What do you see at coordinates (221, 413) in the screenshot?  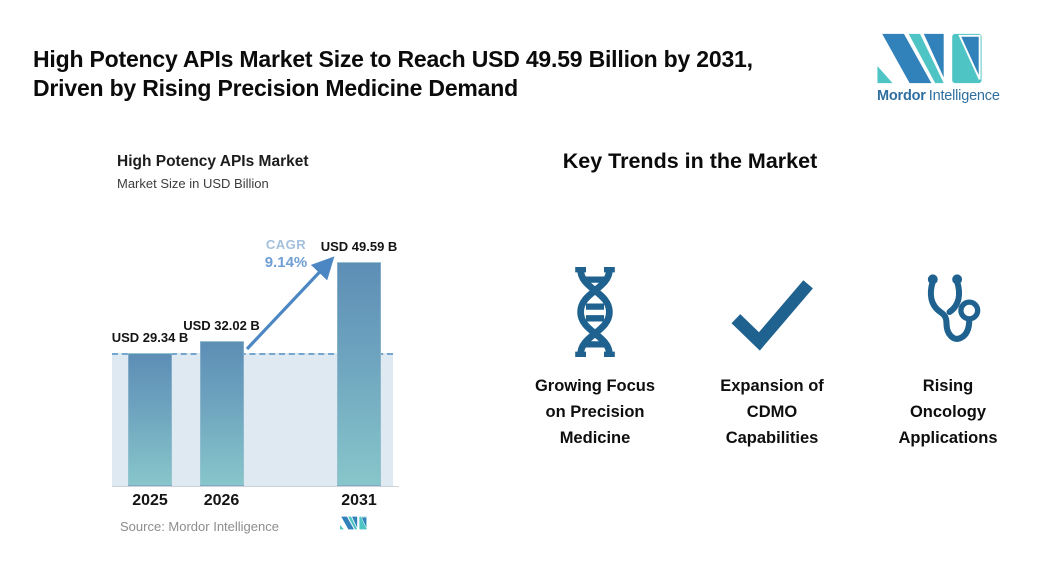 I see `bar-2026` at bounding box center [221, 413].